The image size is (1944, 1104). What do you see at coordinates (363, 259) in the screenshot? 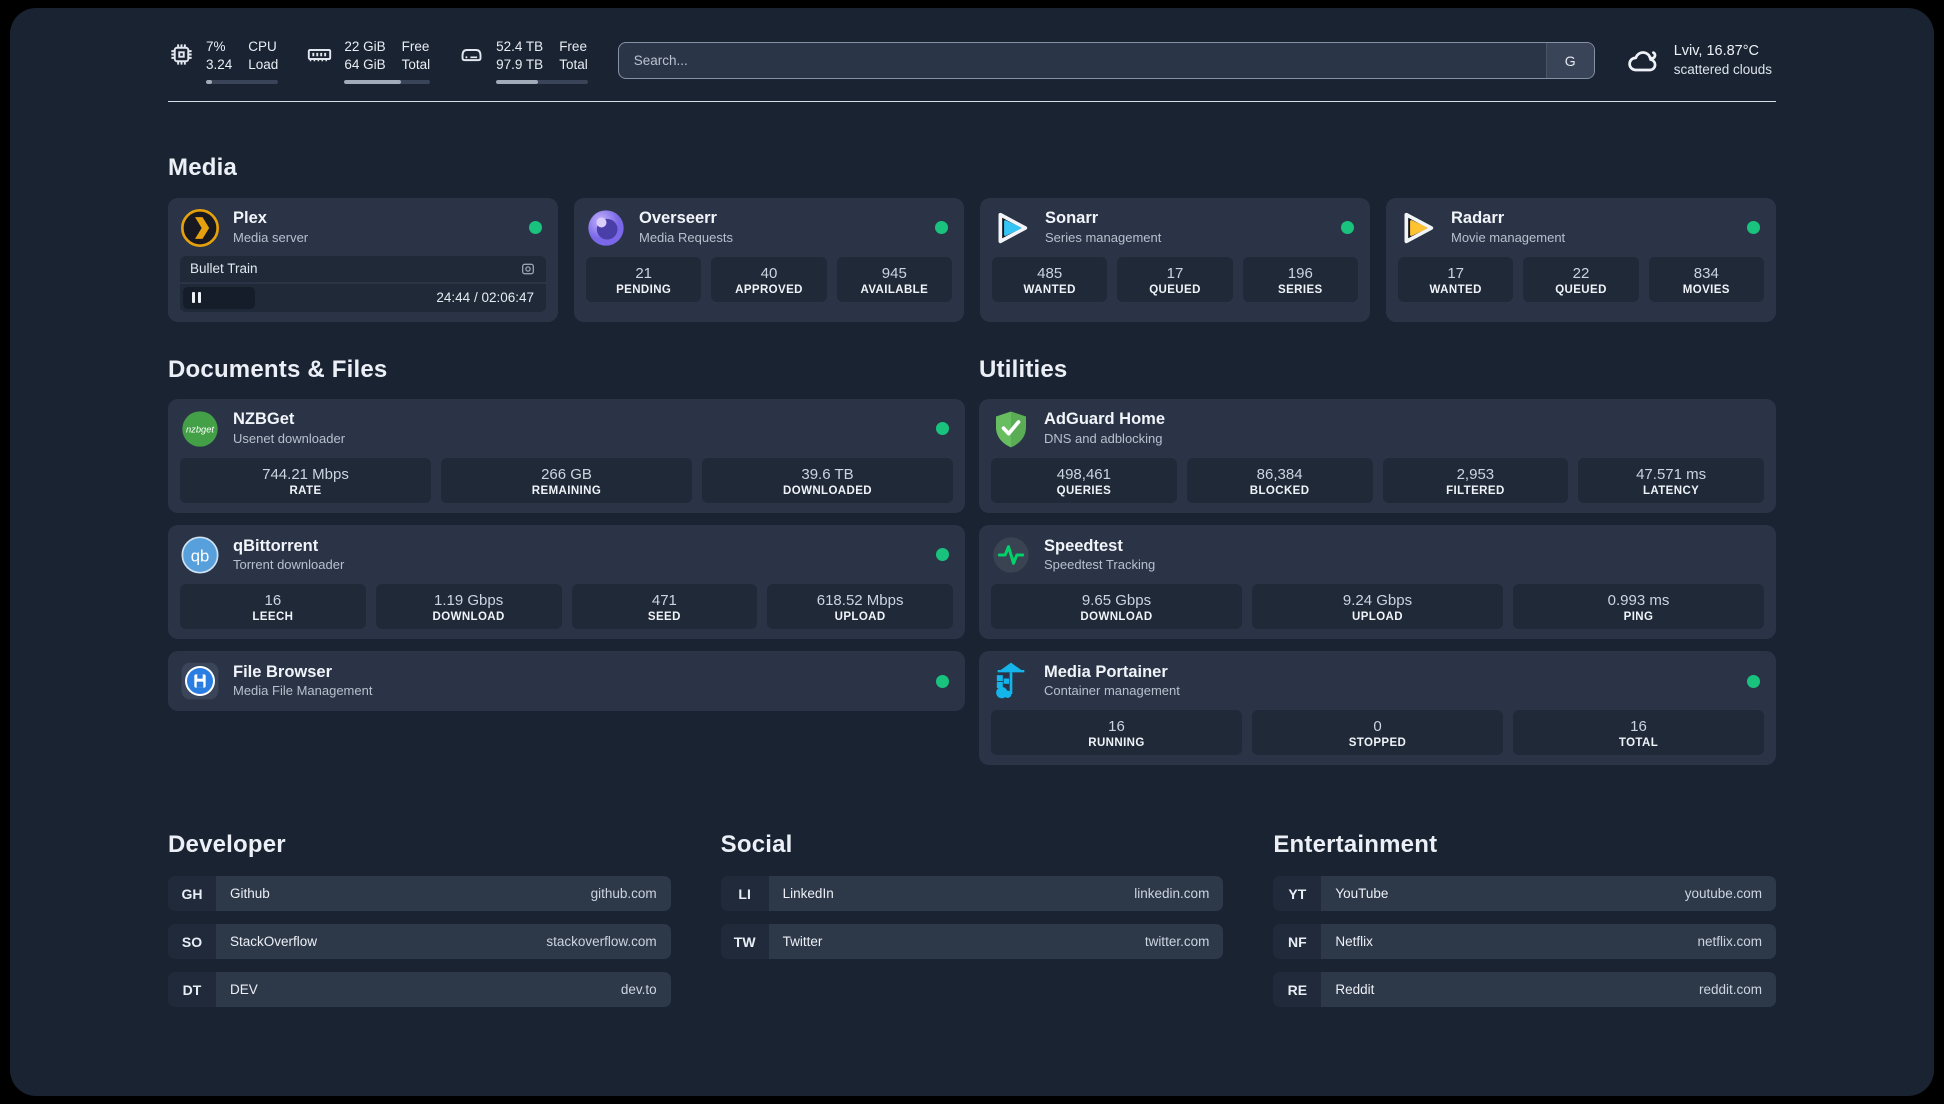
I see `plex-card: Plex Media server Bullet Train` at bounding box center [363, 259].